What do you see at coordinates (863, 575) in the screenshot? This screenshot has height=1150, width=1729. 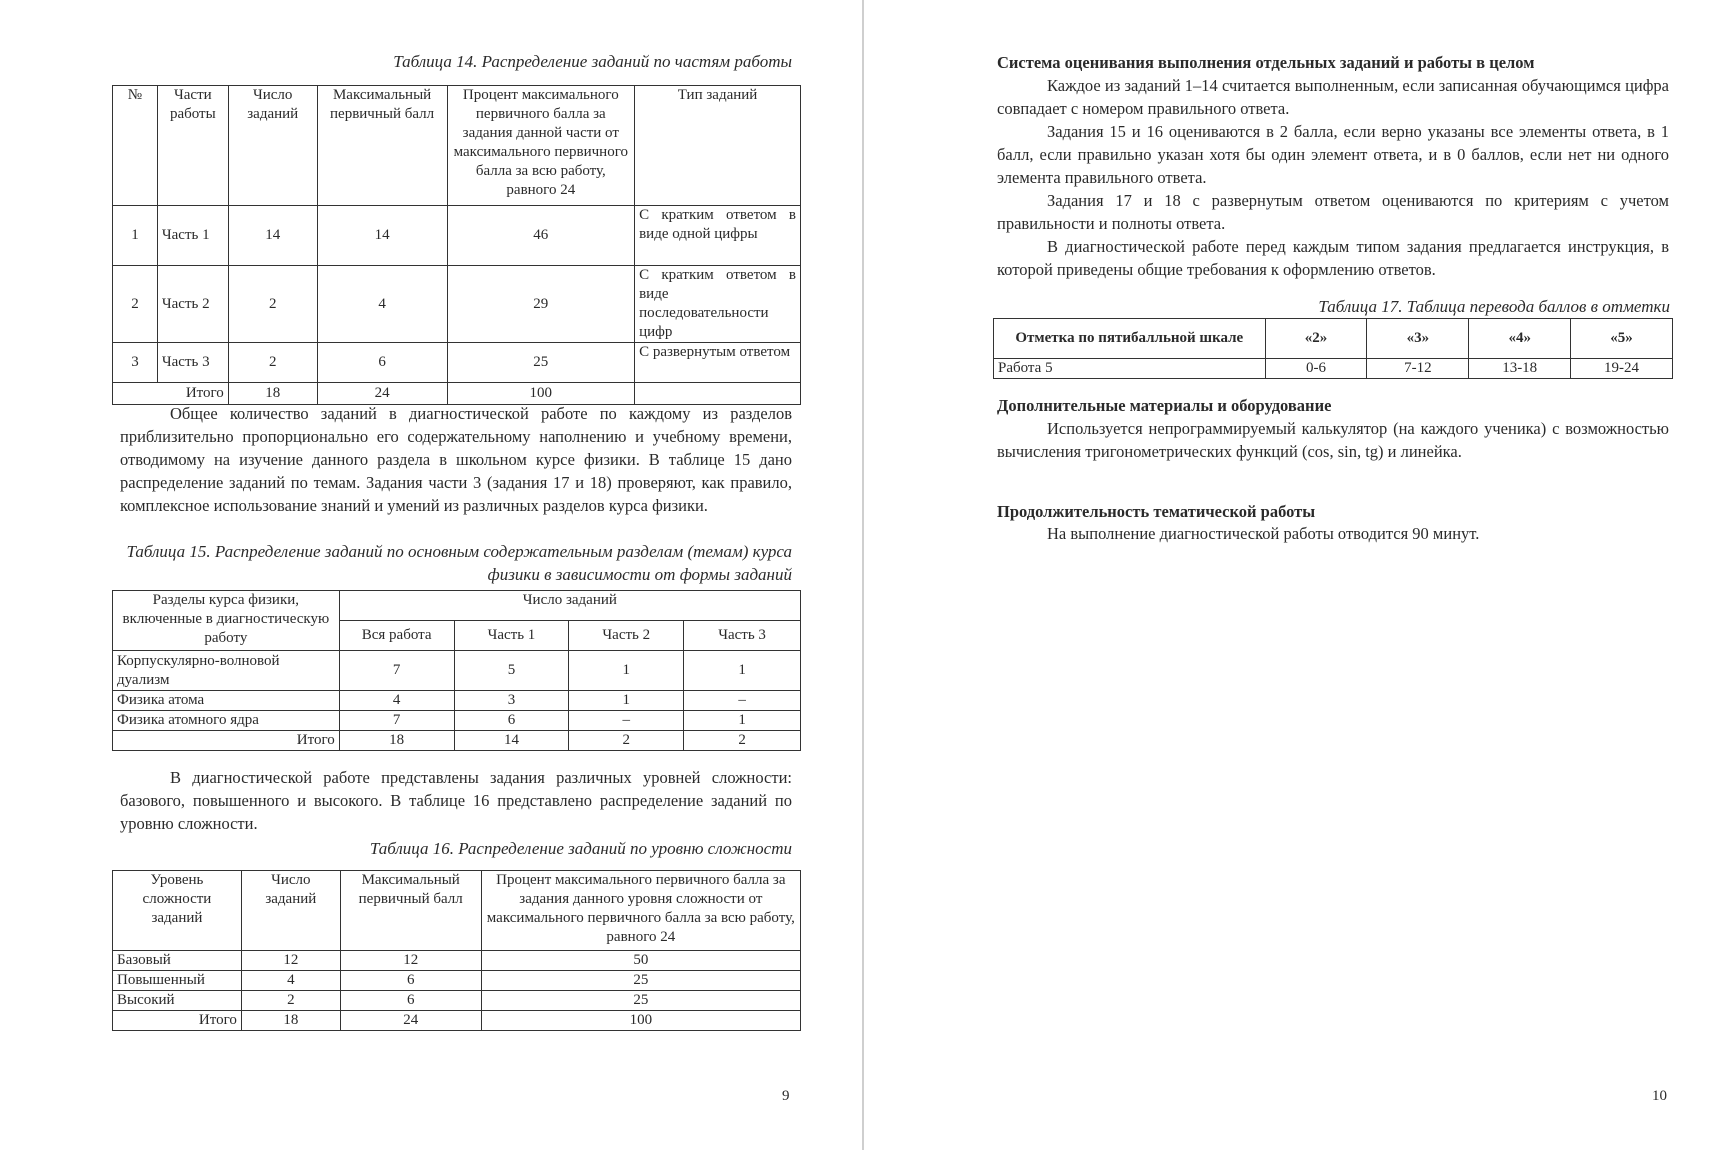 I see `page-divider` at bounding box center [863, 575].